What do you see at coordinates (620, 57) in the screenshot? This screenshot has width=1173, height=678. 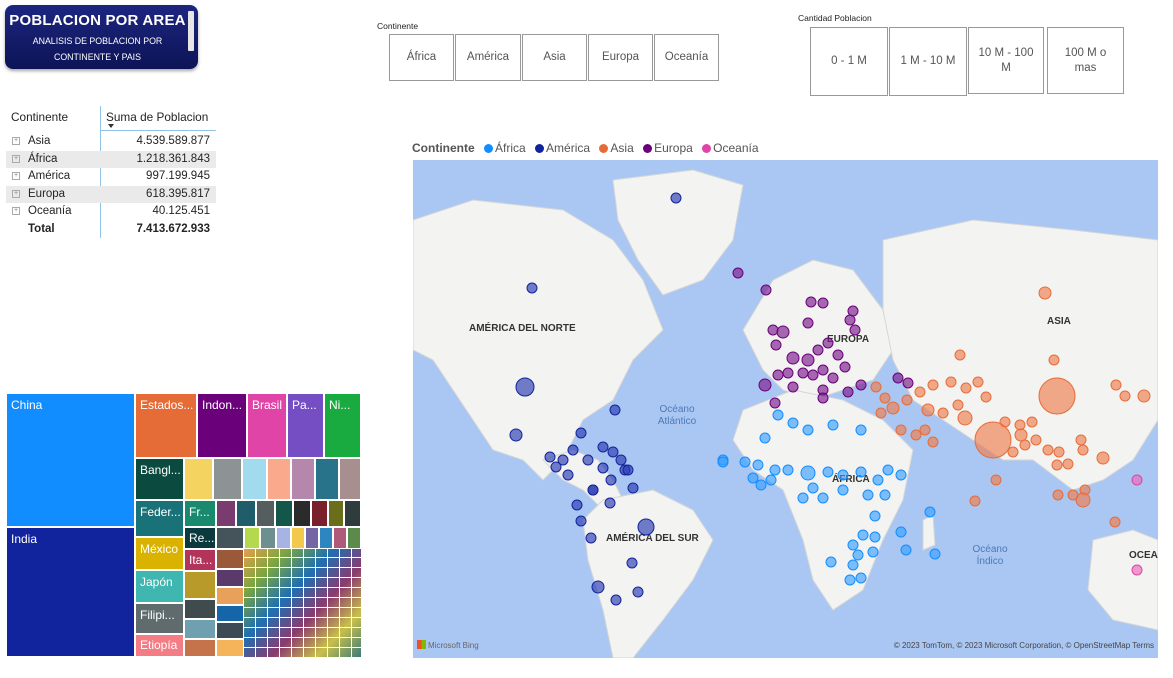 I see `slicer-option-europa: Europa` at bounding box center [620, 57].